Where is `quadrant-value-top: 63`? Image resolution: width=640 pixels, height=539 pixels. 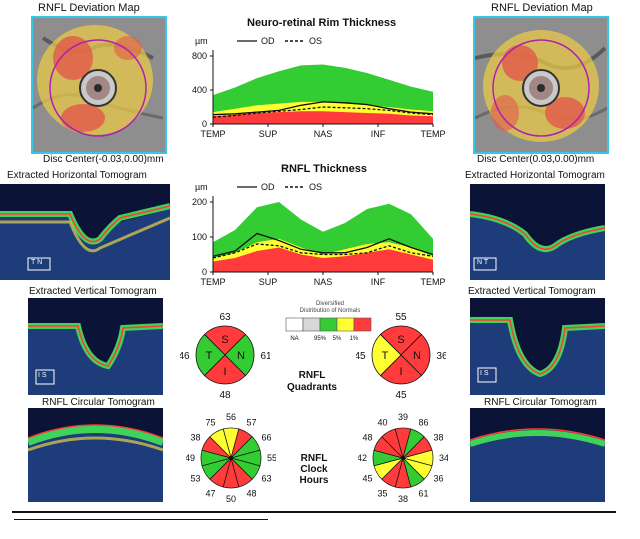
quadrant-value-top: 63 is located at coordinates (225, 317).